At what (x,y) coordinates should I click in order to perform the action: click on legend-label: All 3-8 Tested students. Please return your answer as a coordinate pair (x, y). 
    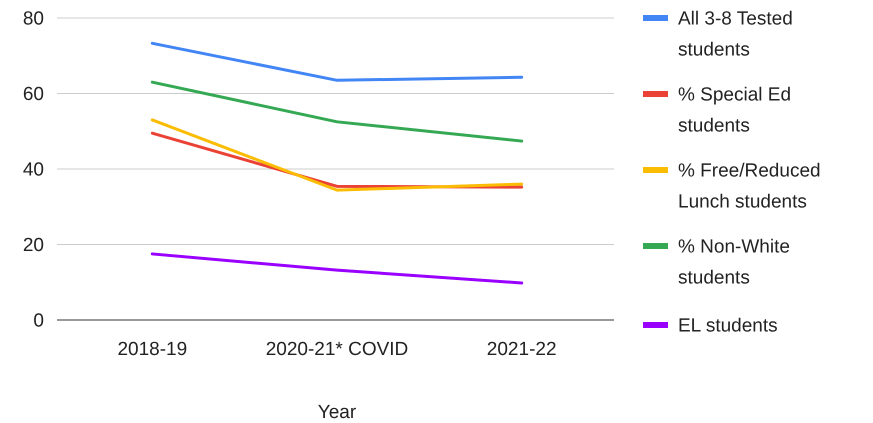
    Looking at the image, I should click on (735, 34).